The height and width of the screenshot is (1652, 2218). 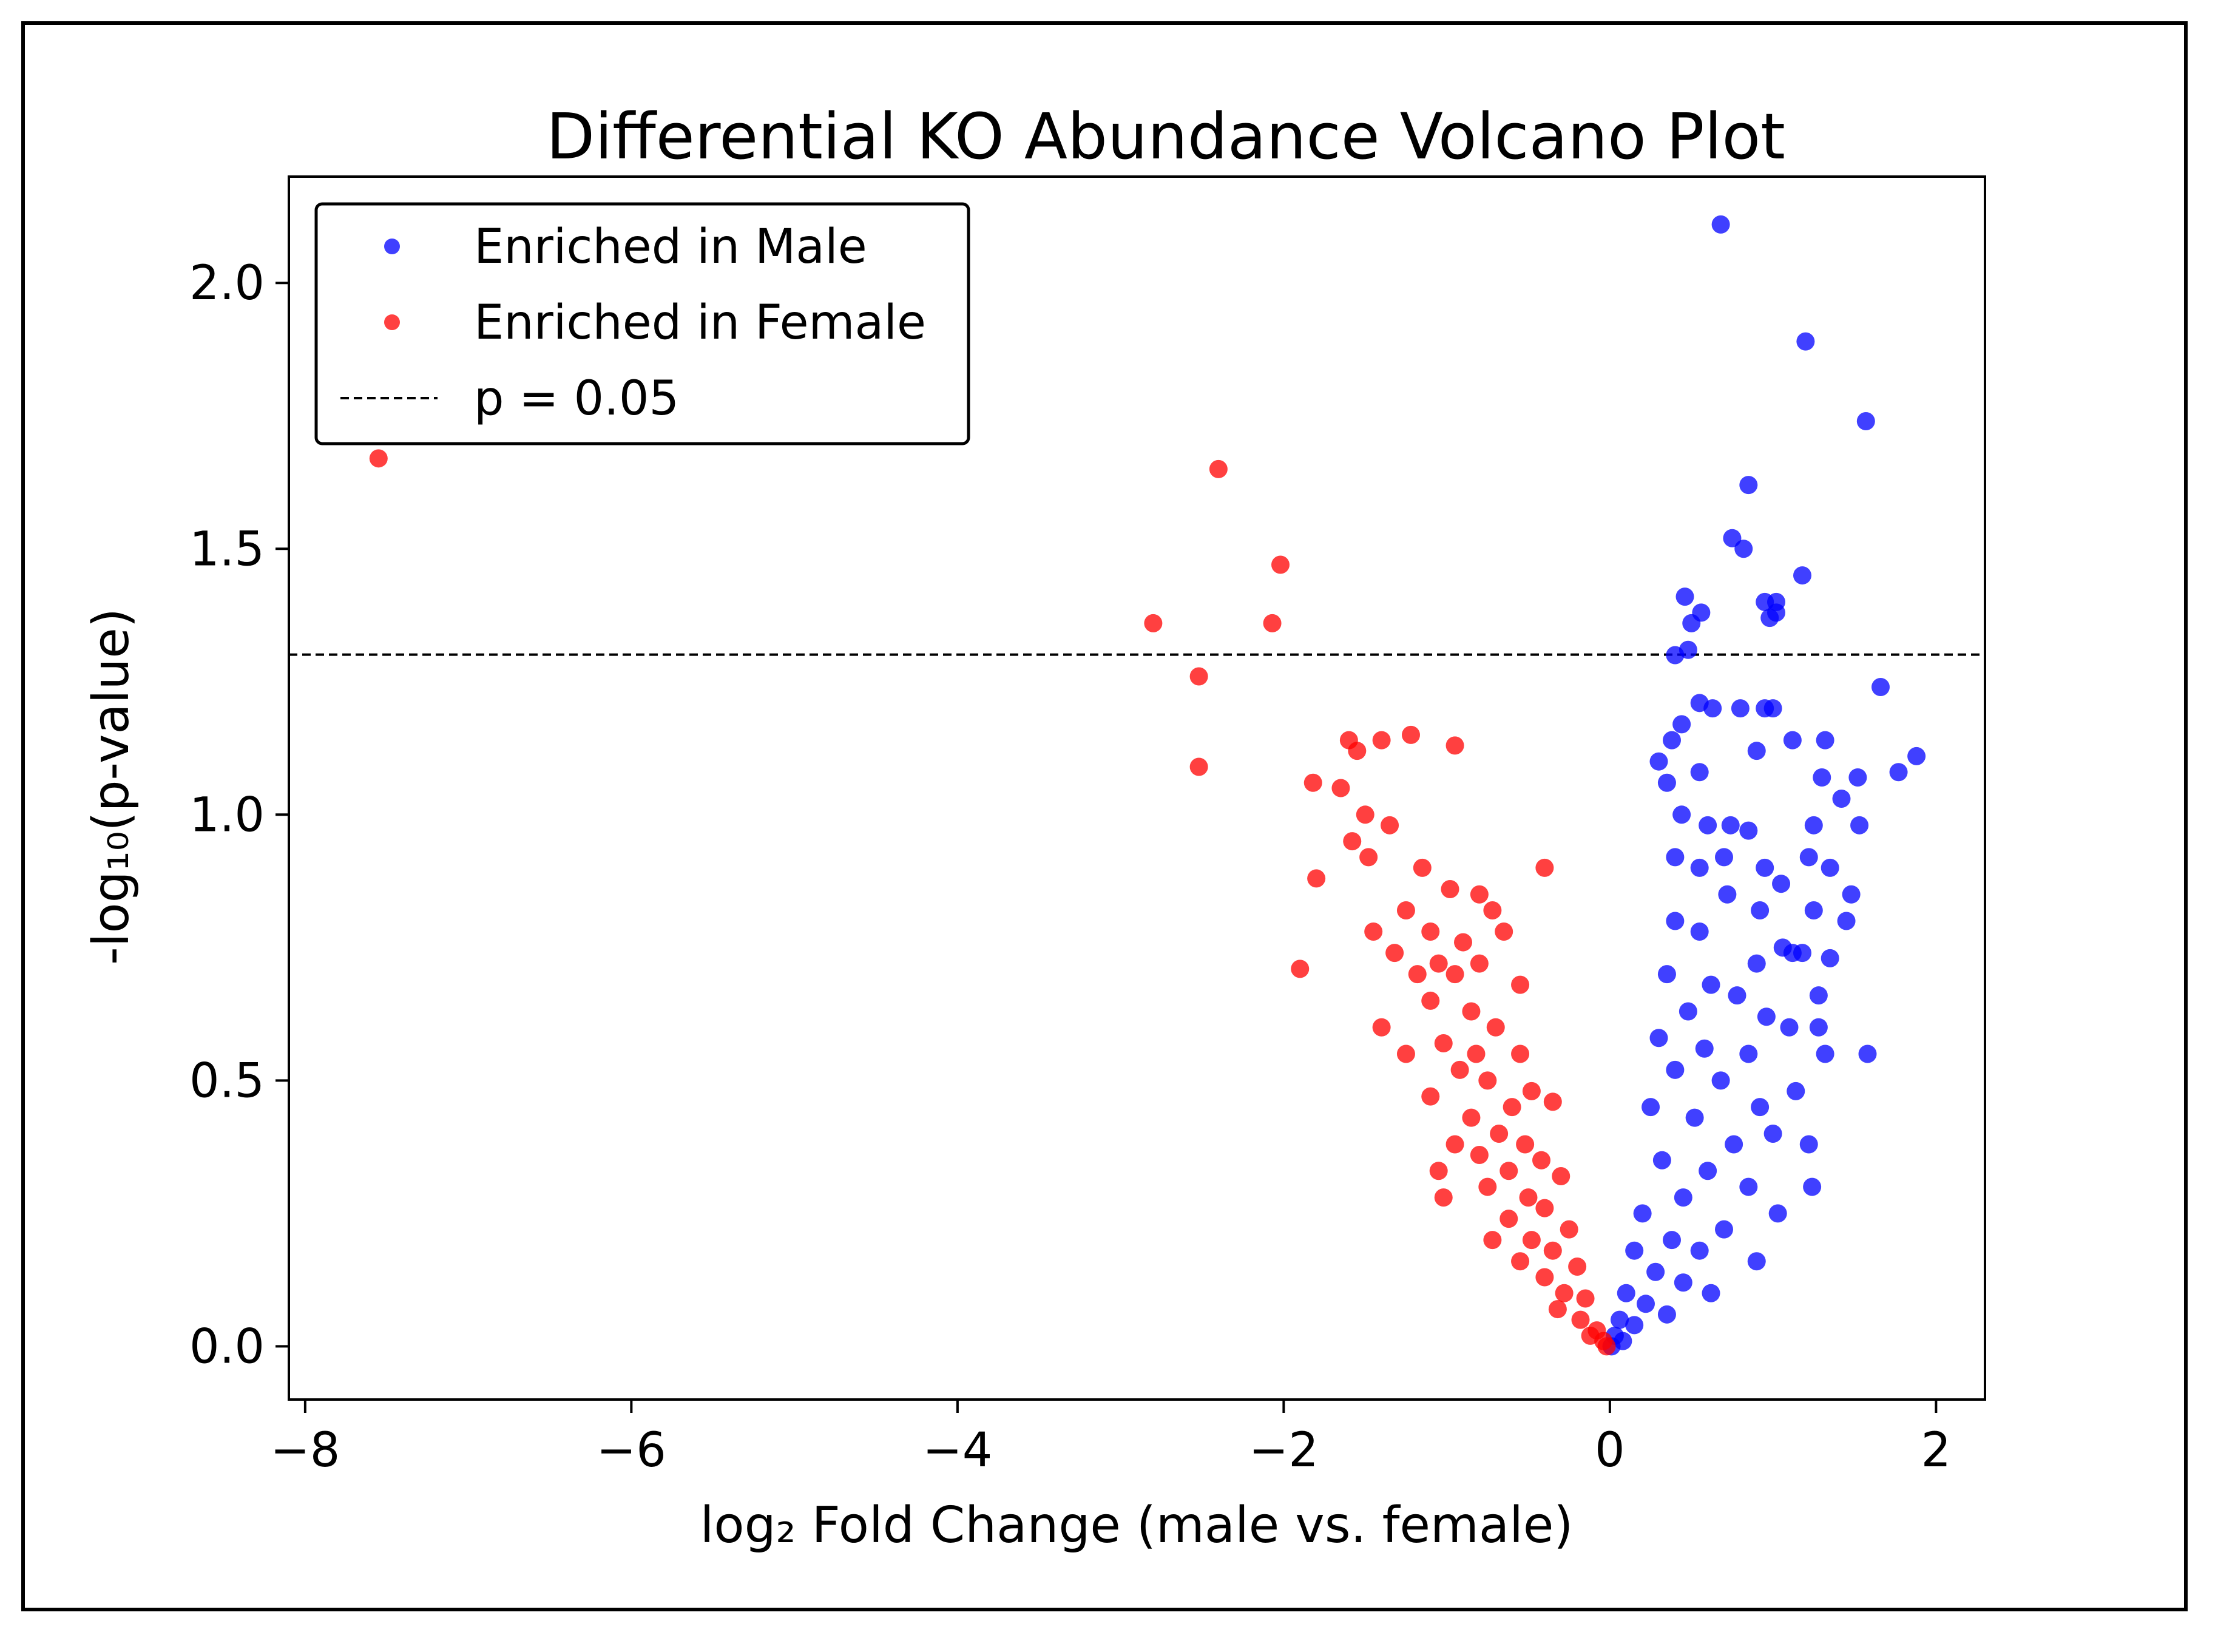 I want to click on x-tick-label: −4, so click(x=957, y=1450).